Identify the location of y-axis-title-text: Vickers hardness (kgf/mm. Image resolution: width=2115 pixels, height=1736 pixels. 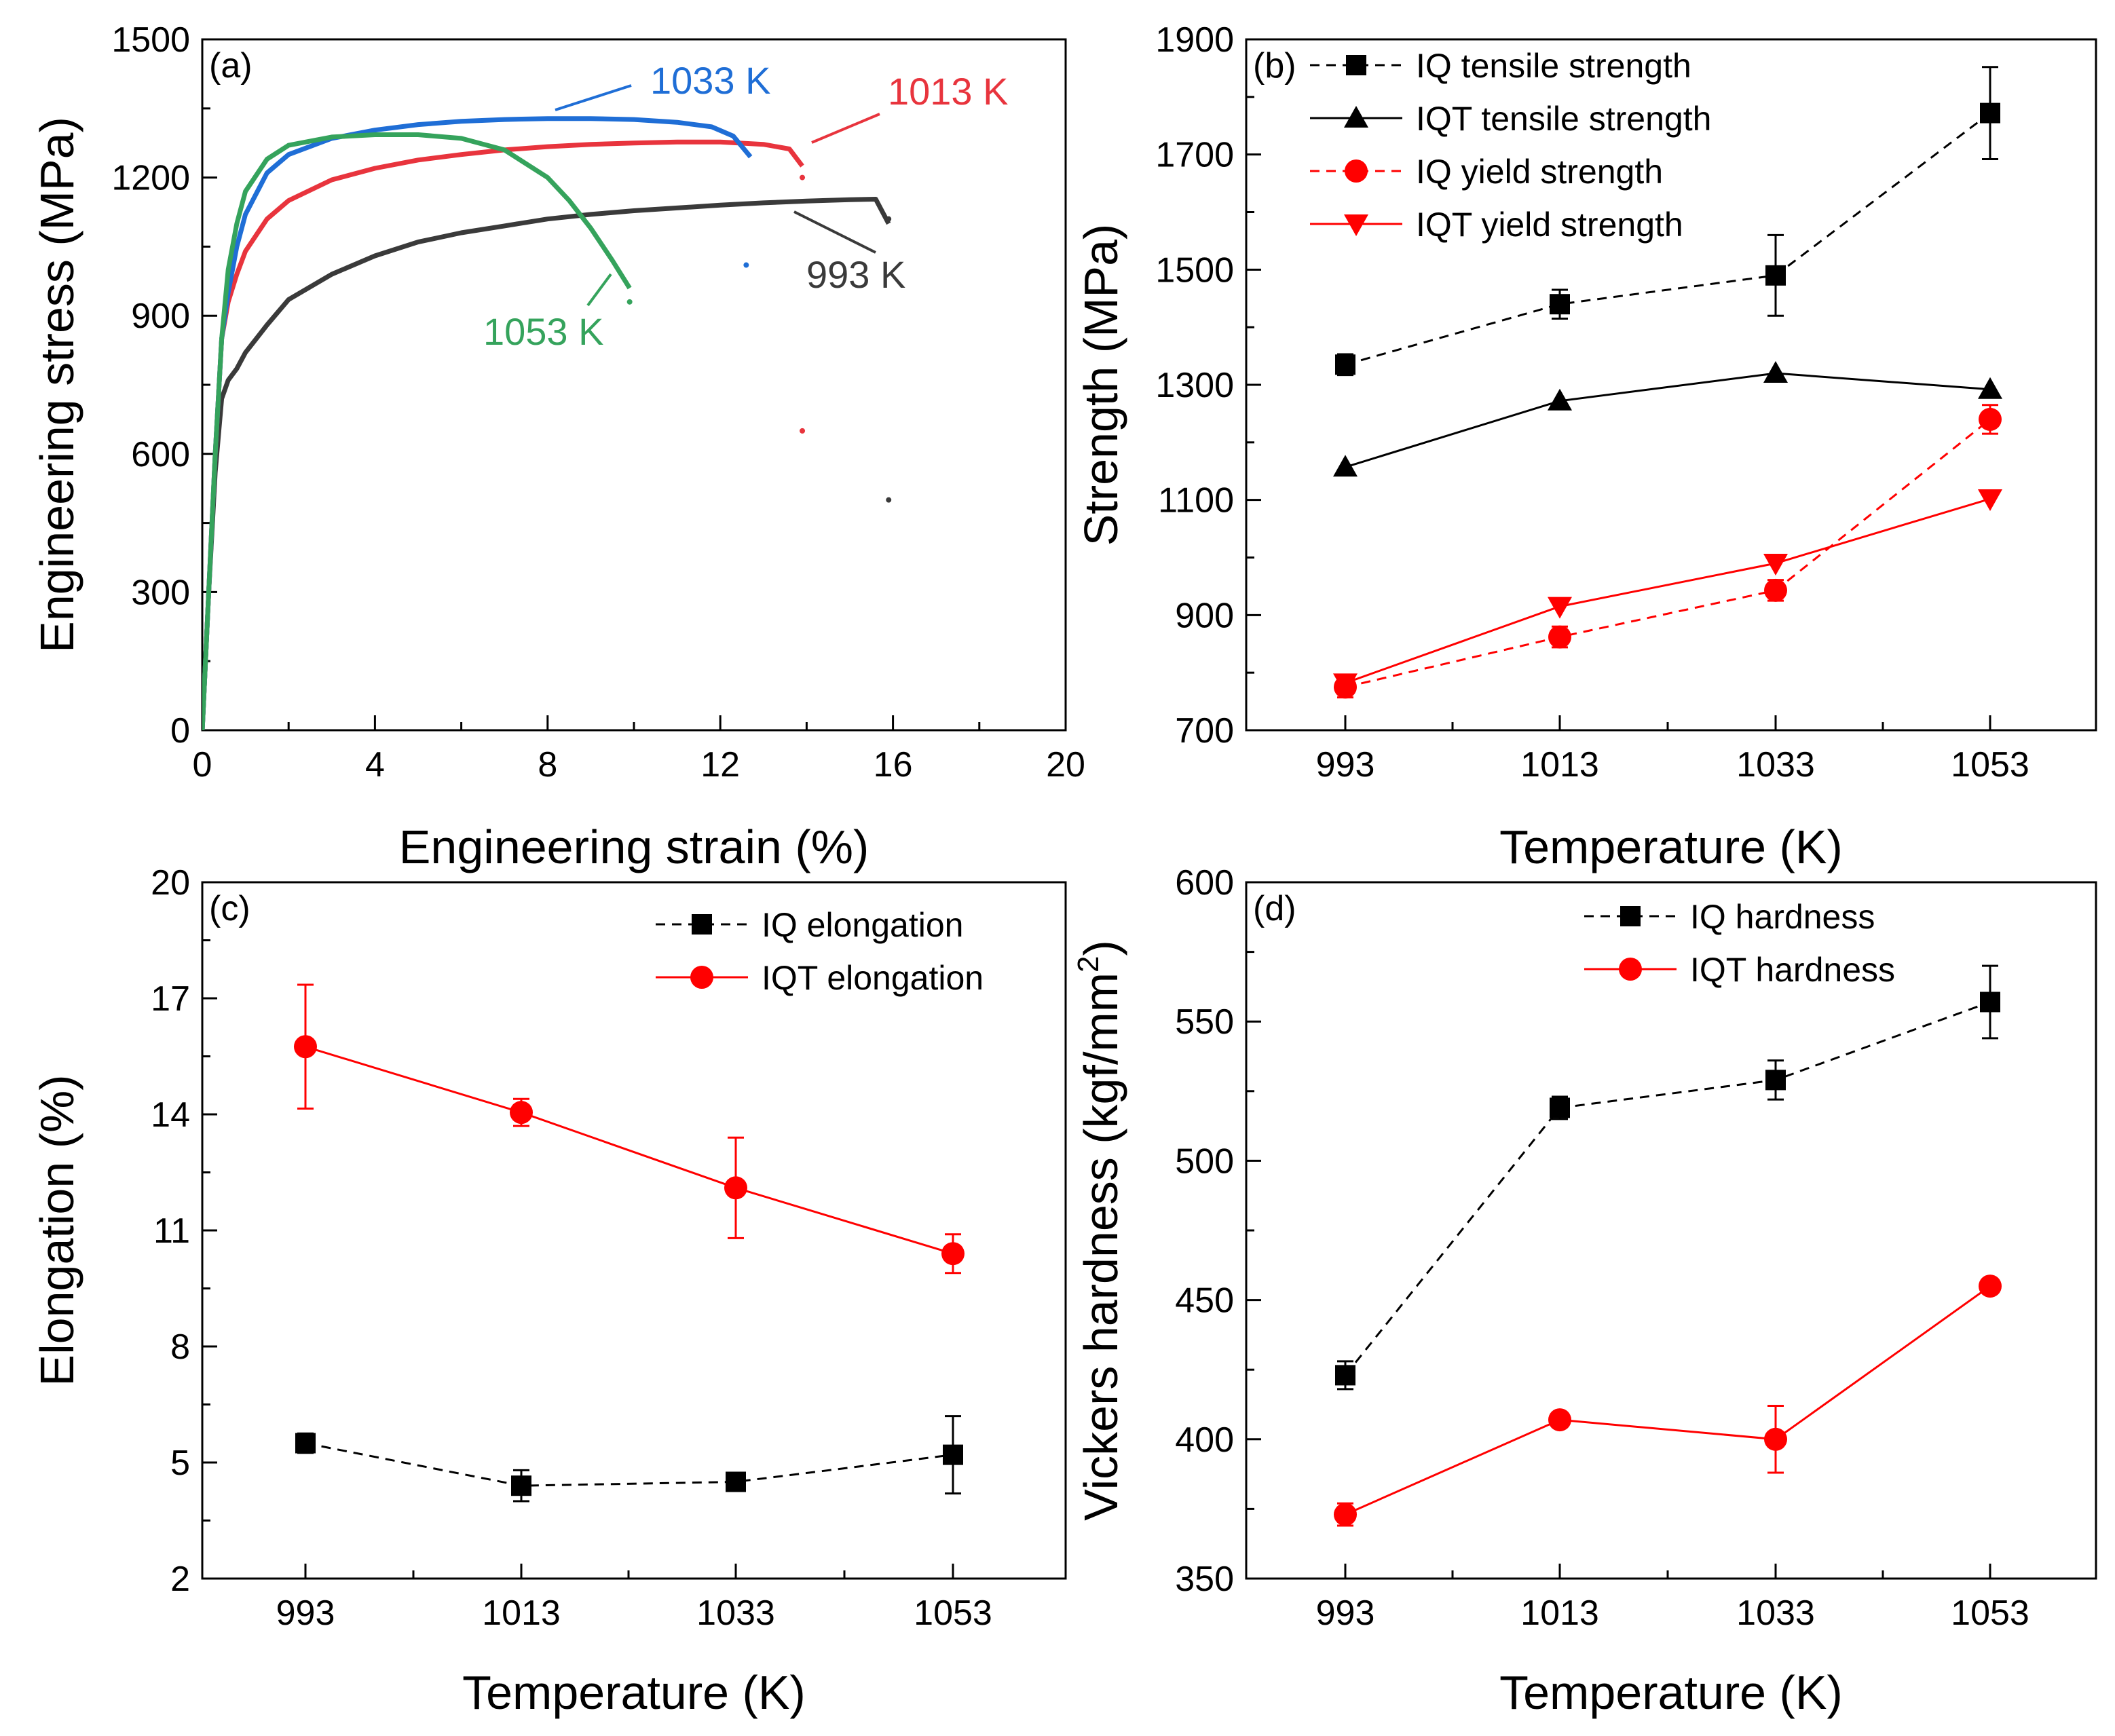
(1100, 1247).